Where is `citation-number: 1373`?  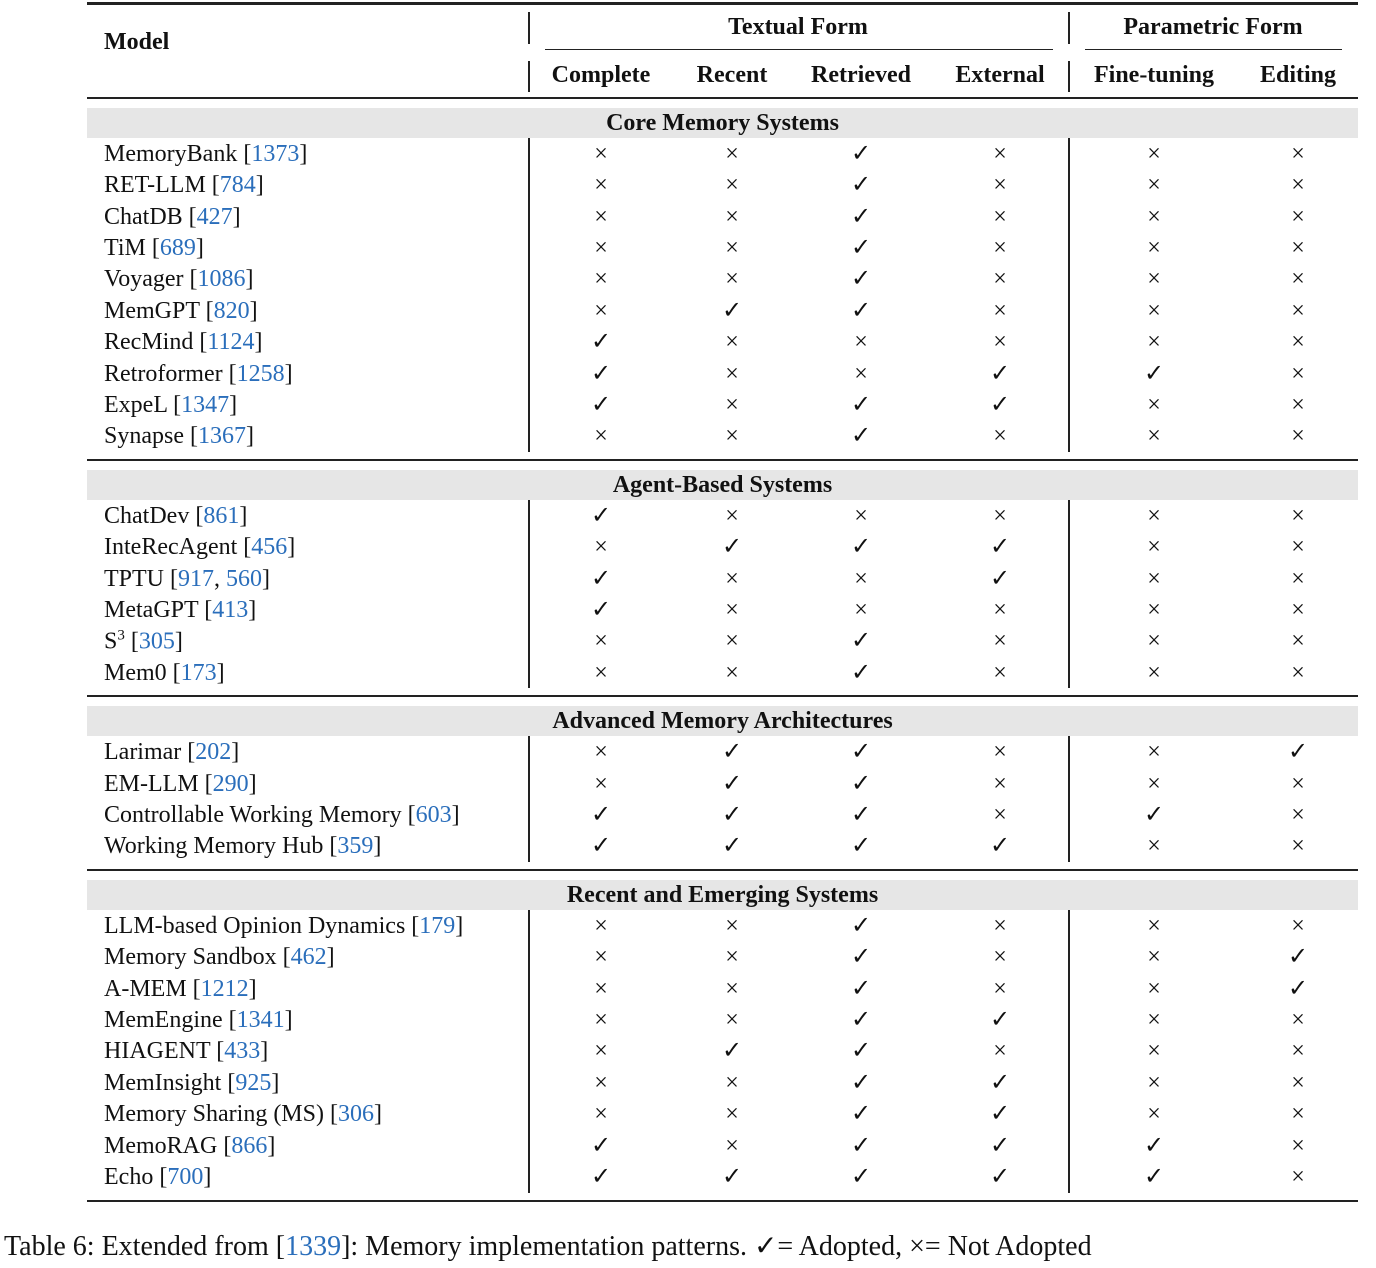 citation-number: 1373 is located at coordinates (275, 153).